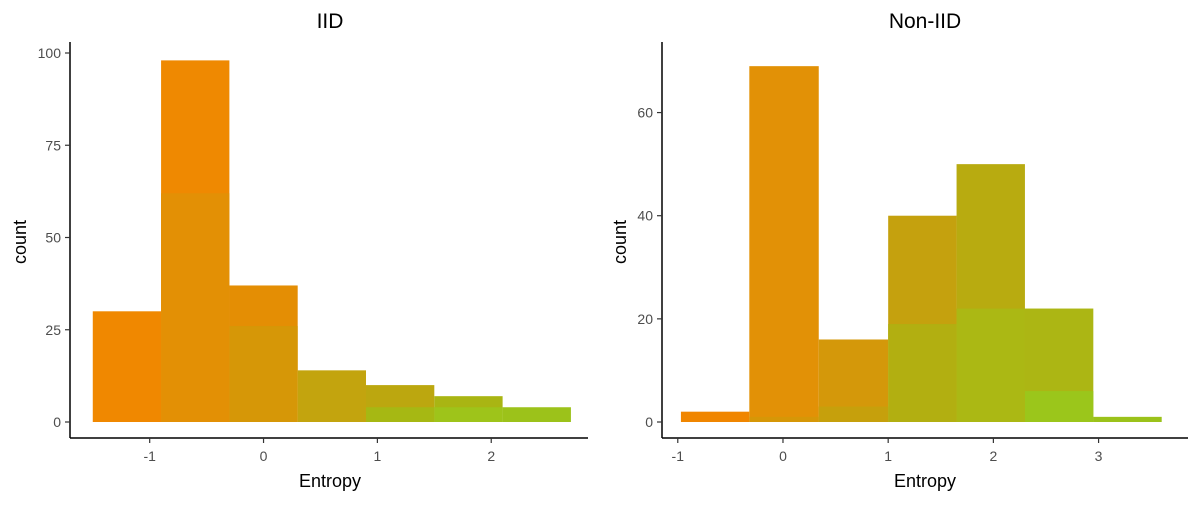 This screenshot has width=1200, height=505. What do you see at coordinates (925, 21) in the screenshot?
I see `chart-title: Non-IID` at bounding box center [925, 21].